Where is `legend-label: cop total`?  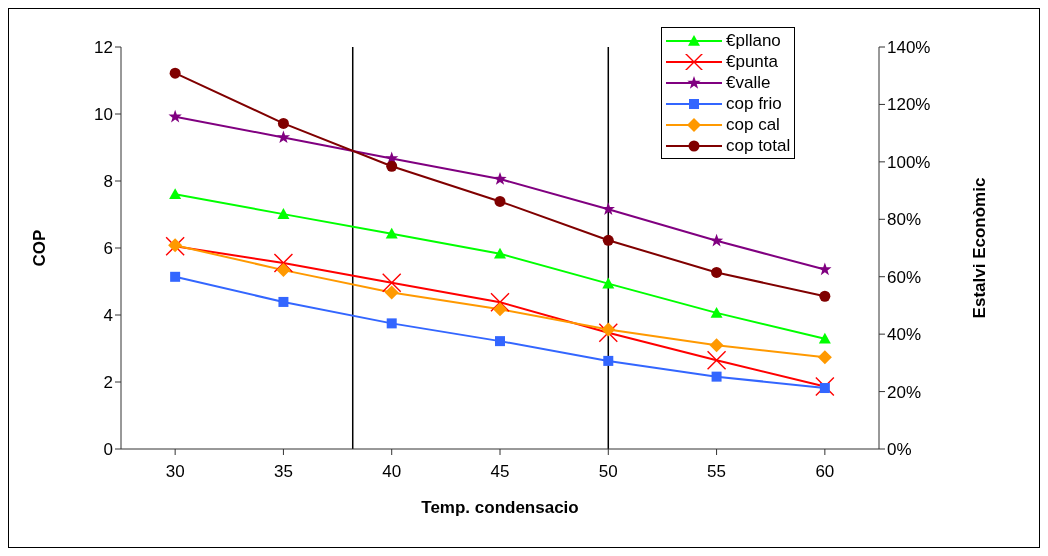
legend-label: cop total is located at coordinates (758, 145).